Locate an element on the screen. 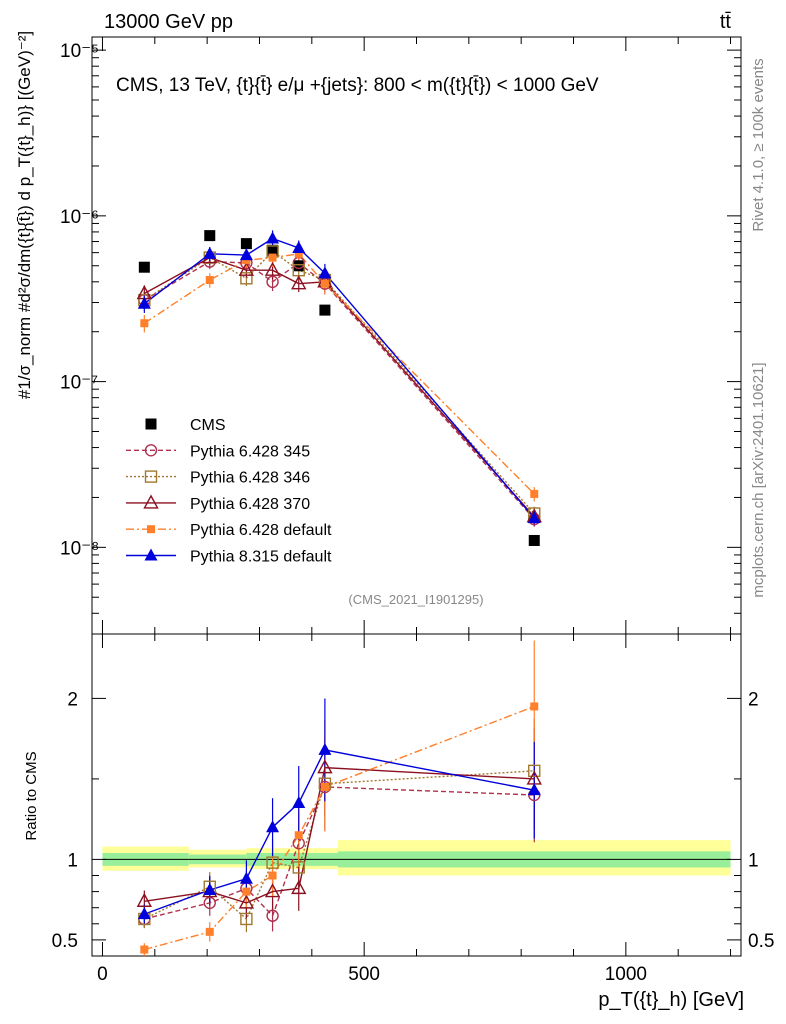 The width and height of the screenshot is (786, 1024). ratio-y-tick-label-right: 2 is located at coordinates (753, 699).